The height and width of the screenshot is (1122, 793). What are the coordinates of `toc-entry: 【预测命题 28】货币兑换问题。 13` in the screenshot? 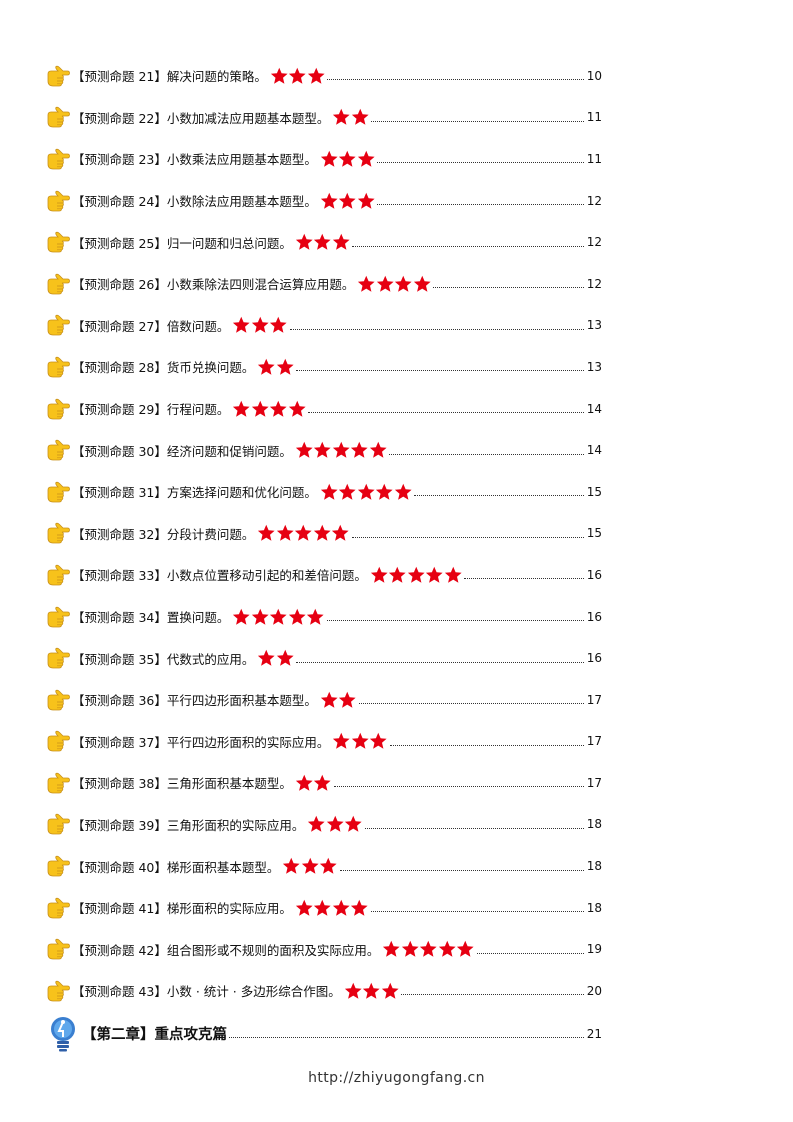 It's located at (324, 367).